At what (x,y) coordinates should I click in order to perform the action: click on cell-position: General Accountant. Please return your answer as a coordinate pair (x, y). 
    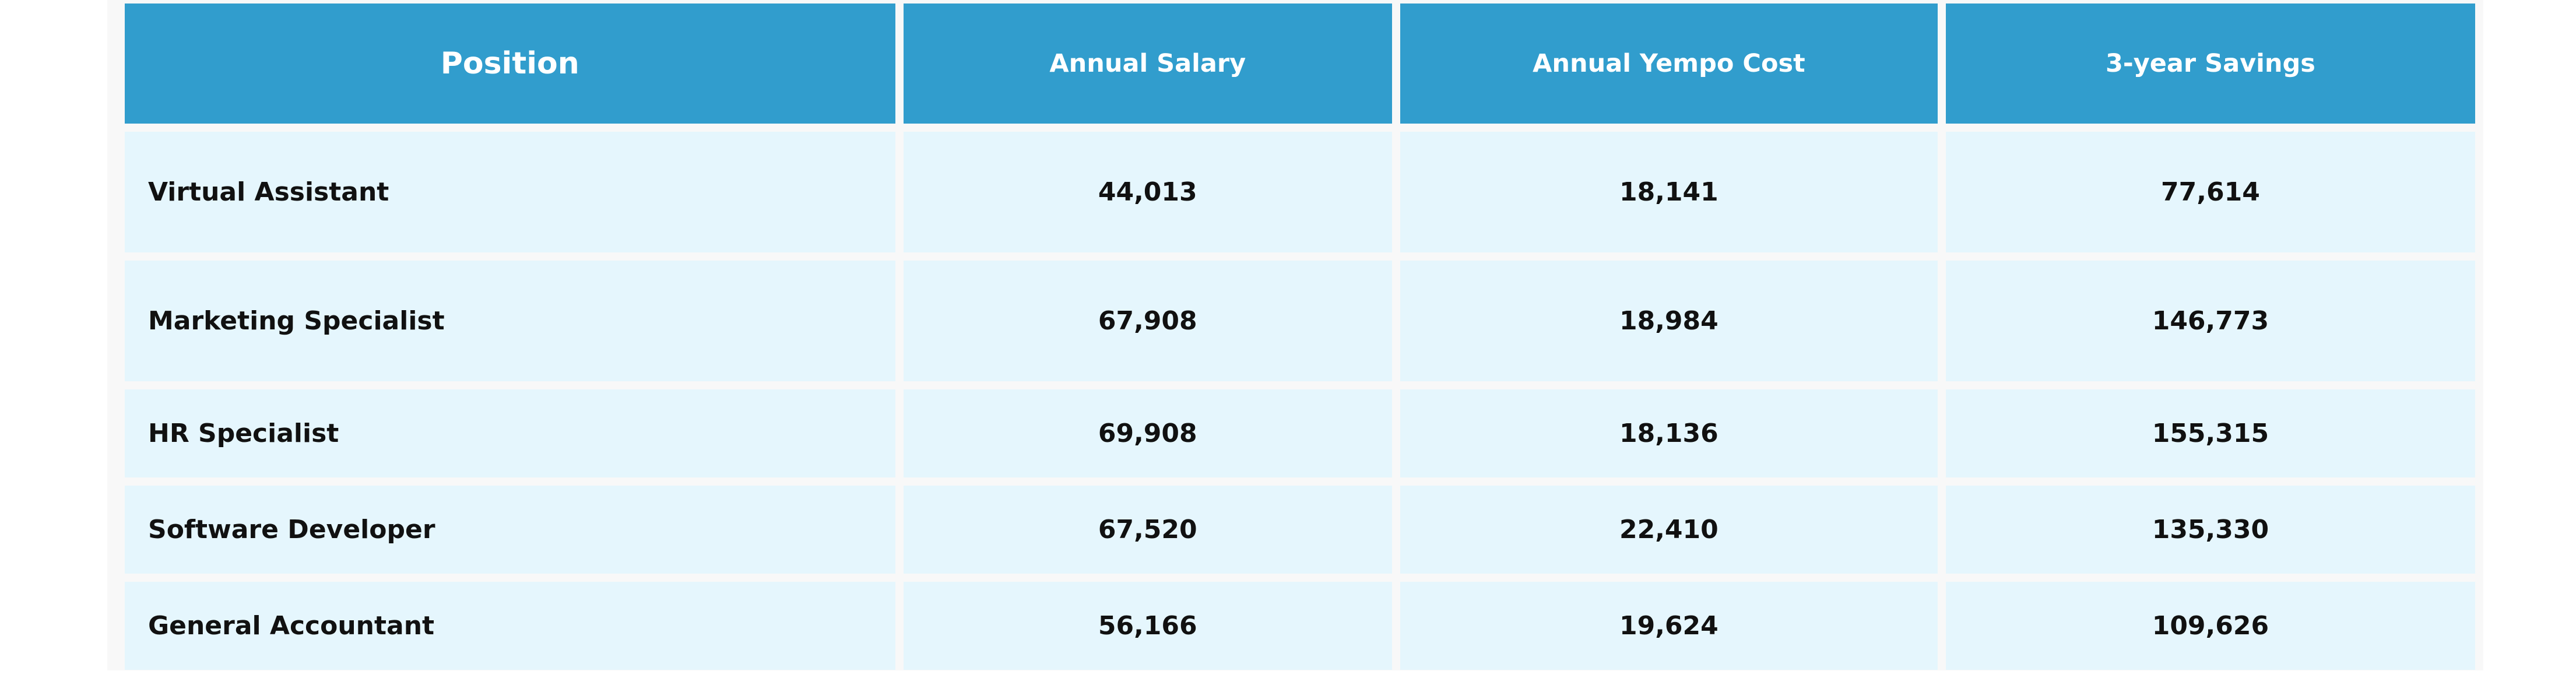
    Looking at the image, I should click on (510, 626).